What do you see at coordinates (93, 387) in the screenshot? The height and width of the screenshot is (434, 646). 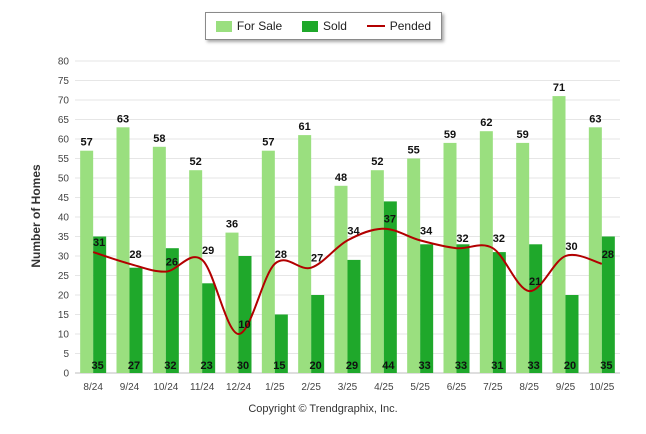 I see `x-tick-label: 8/24` at bounding box center [93, 387].